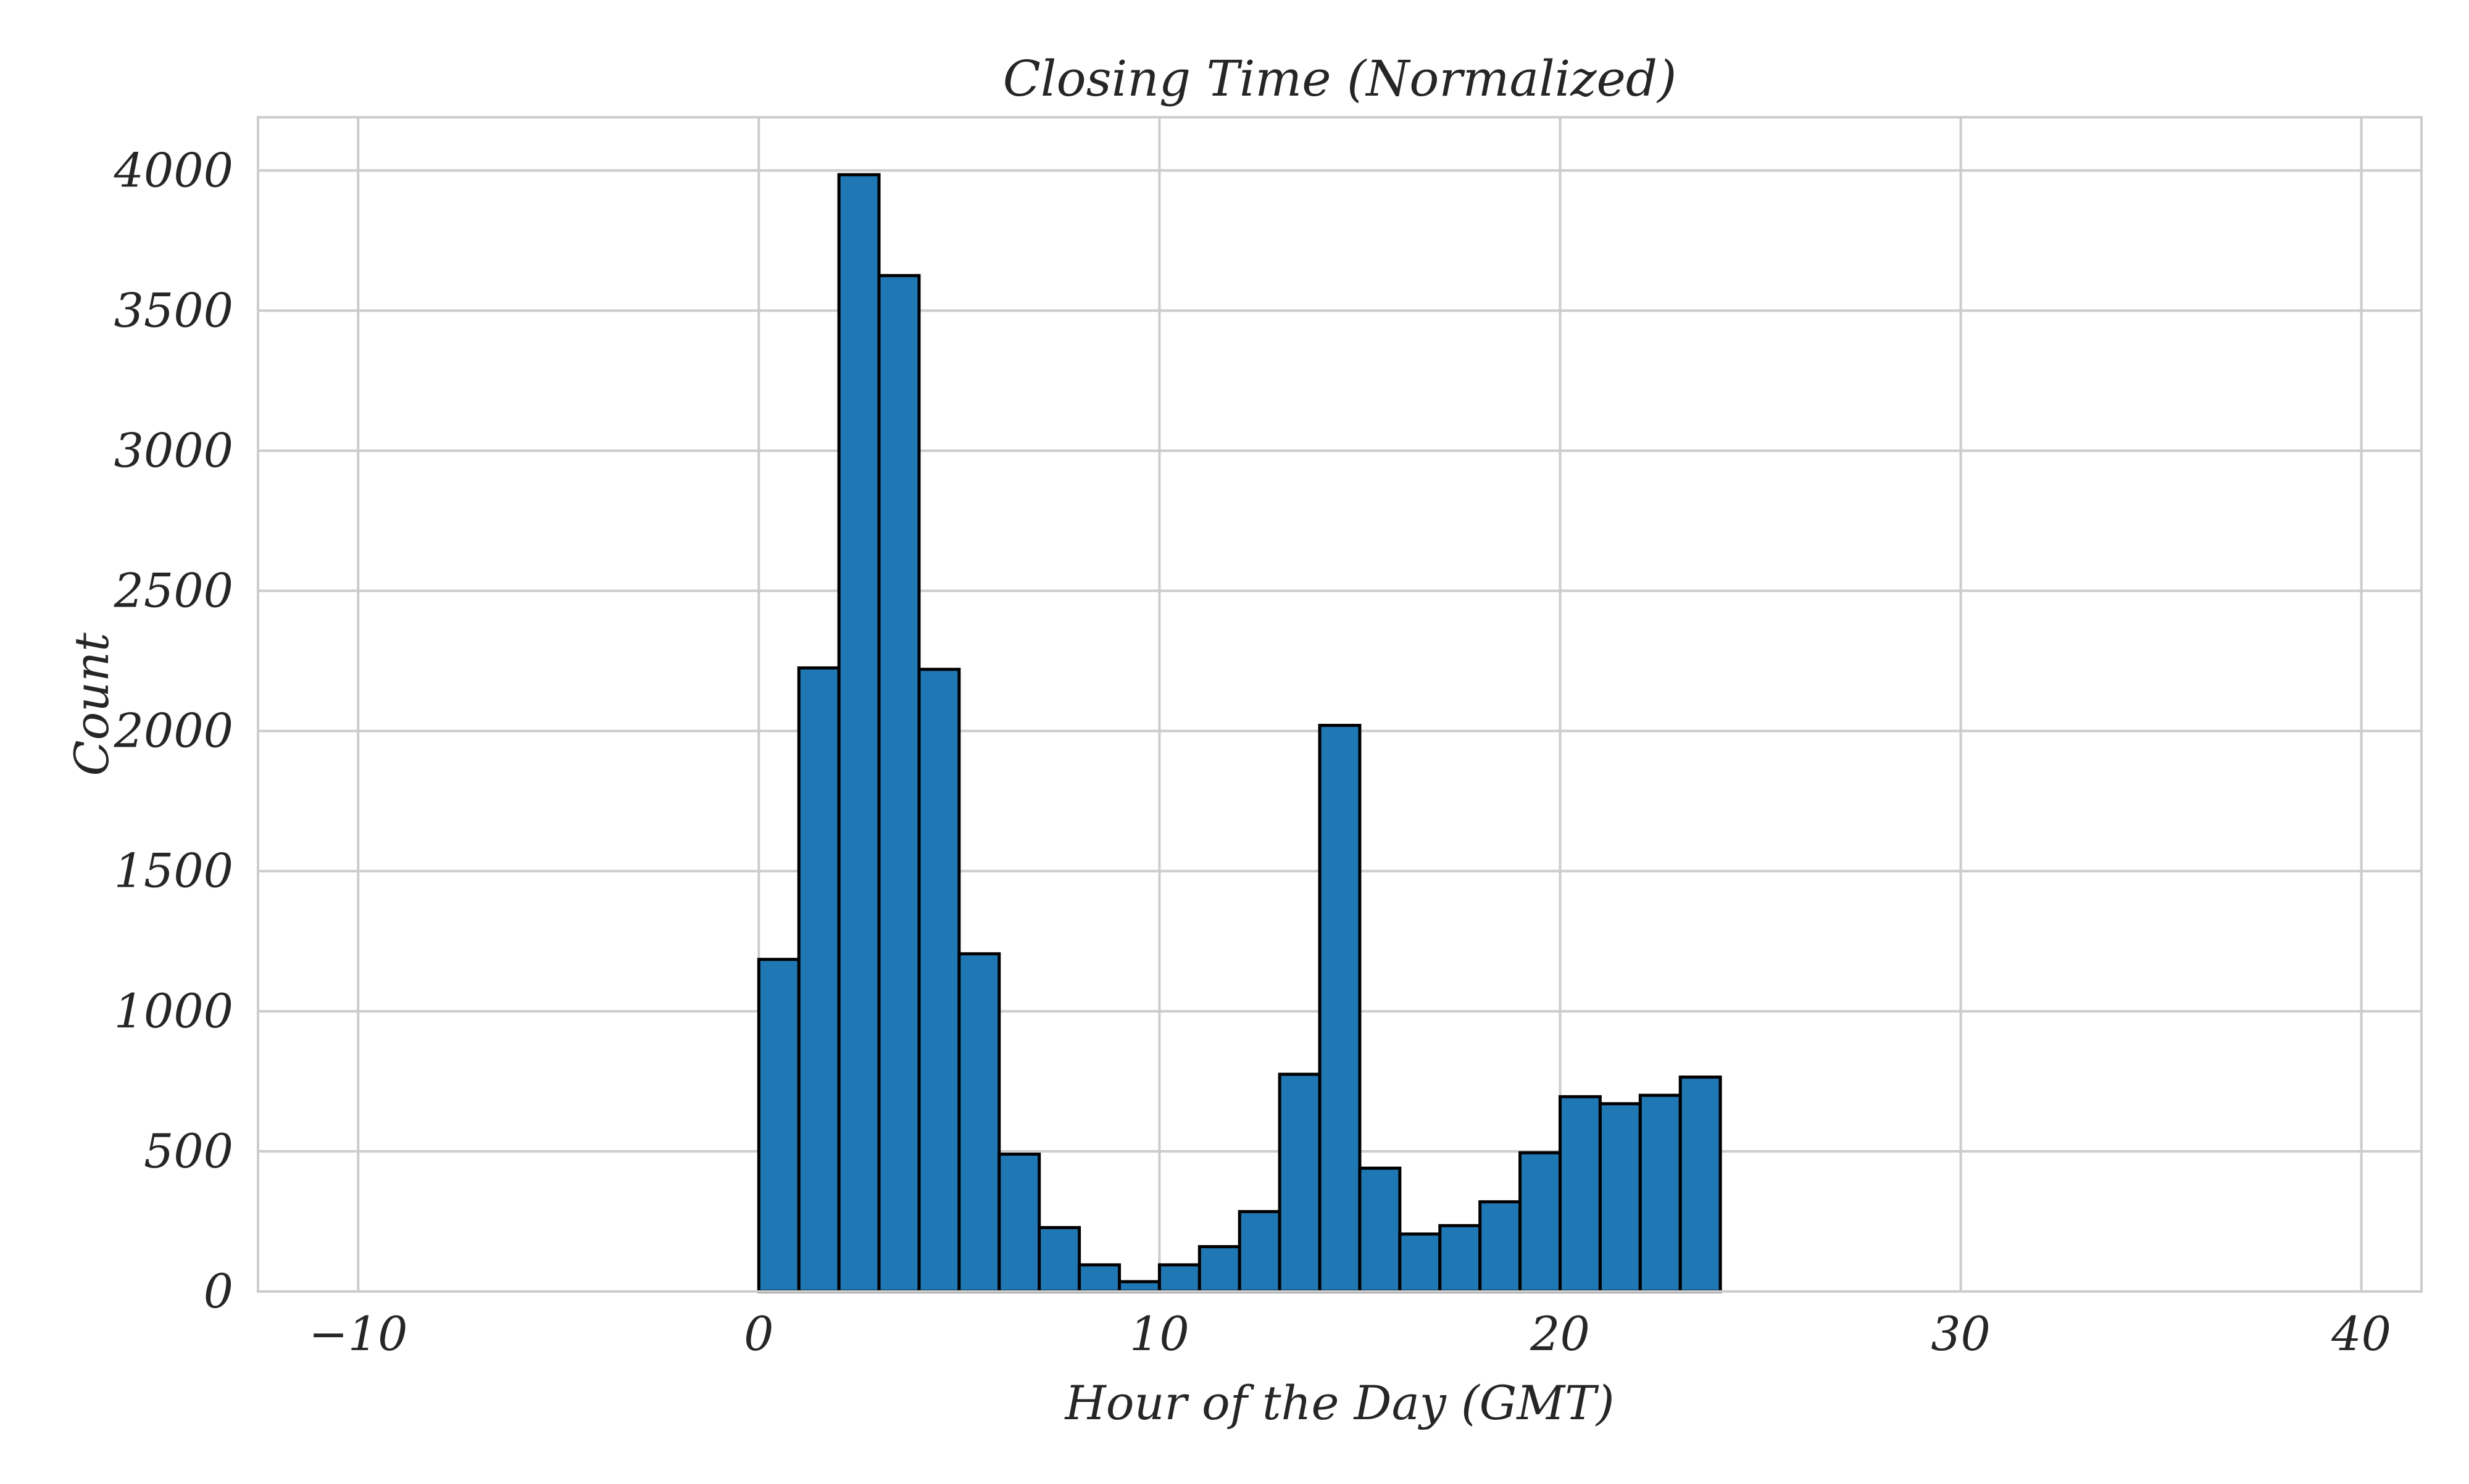  Describe the element at coordinates (2361, 1333) in the screenshot. I see `x-tick-label: 40` at that location.